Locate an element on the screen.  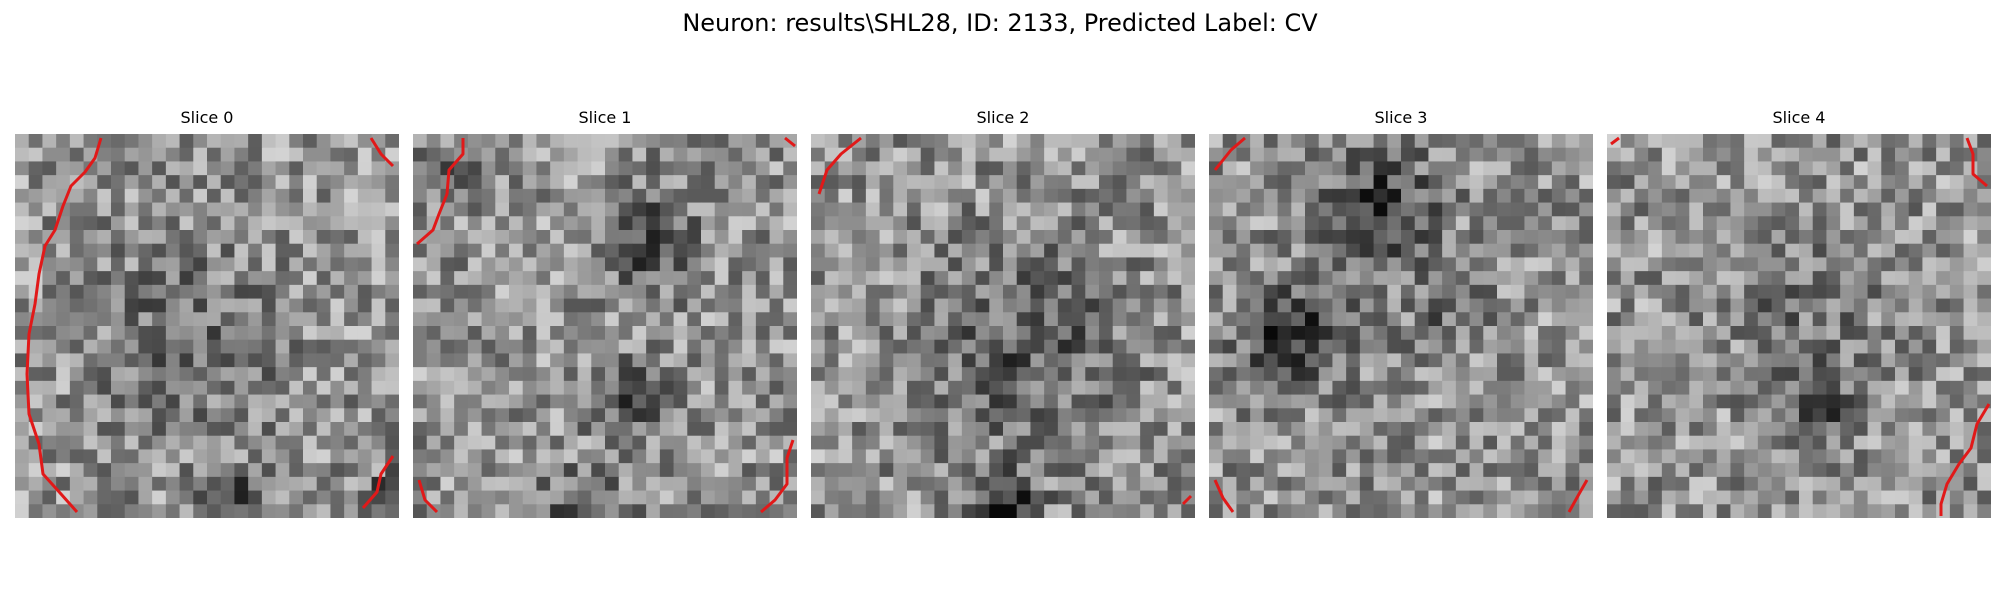
slice-title: Slice 2 is located at coordinates (1003, 117).